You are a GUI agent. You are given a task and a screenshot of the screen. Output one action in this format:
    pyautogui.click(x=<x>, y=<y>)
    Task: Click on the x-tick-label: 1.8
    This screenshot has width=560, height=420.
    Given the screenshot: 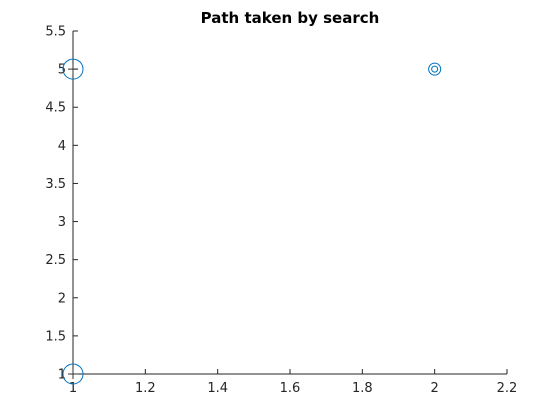 What is the action you would take?
    pyautogui.click(x=362, y=388)
    